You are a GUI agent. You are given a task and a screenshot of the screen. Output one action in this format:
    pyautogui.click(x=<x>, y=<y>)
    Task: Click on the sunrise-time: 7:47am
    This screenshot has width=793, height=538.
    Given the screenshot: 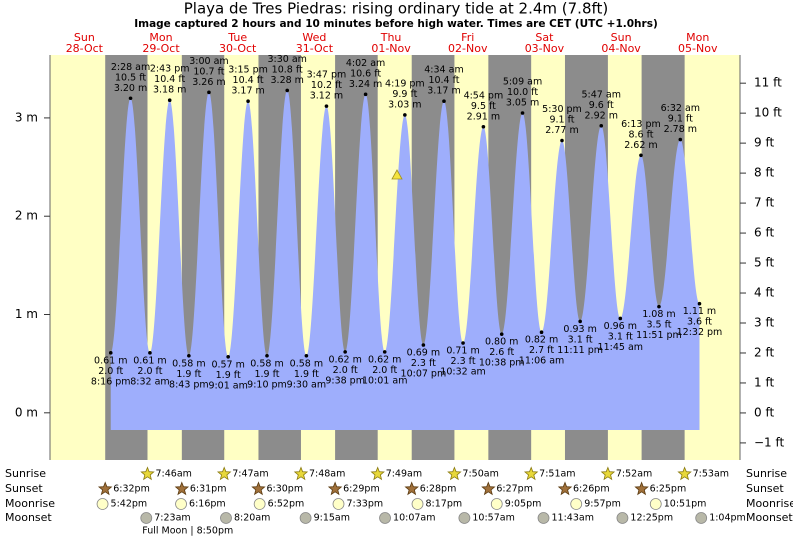 What is the action you would take?
    pyautogui.click(x=250, y=474)
    